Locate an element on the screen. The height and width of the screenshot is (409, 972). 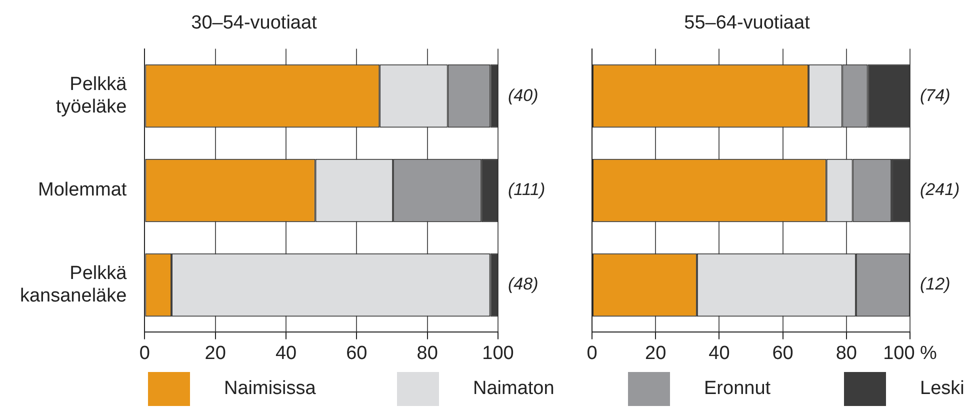
legend-label: Leski is located at coordinates (942, 389).